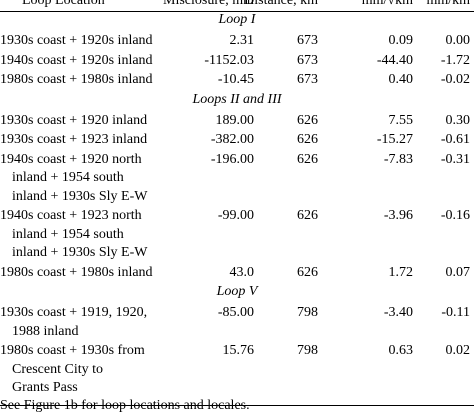 The height and width of the screenshot is (419, 474). I want to click on value-cell: 0.30, so click(458, 120).